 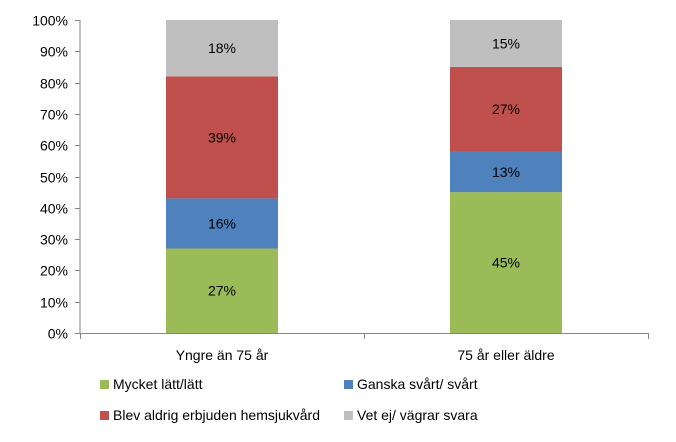 What do you see at coordinates (54, 271) in the screenshot?
I see `y-tick-label: 20%` at bounding box center [54, 271].